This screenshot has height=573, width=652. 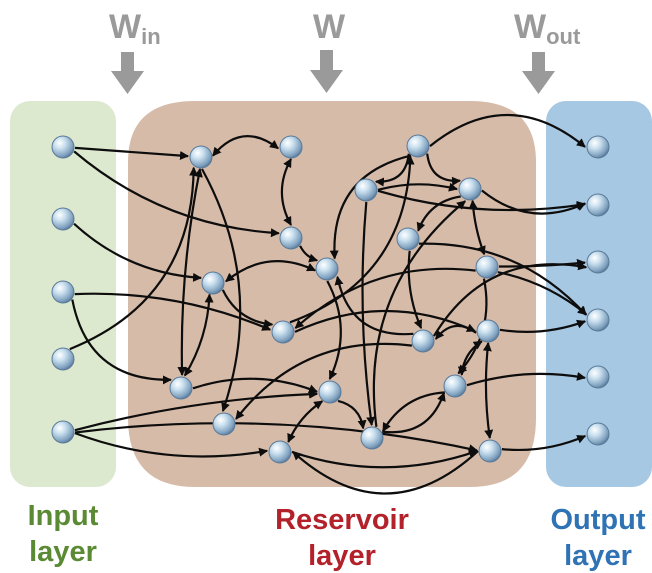 I want to click on output-node-o2, so click(x=598, y=205).